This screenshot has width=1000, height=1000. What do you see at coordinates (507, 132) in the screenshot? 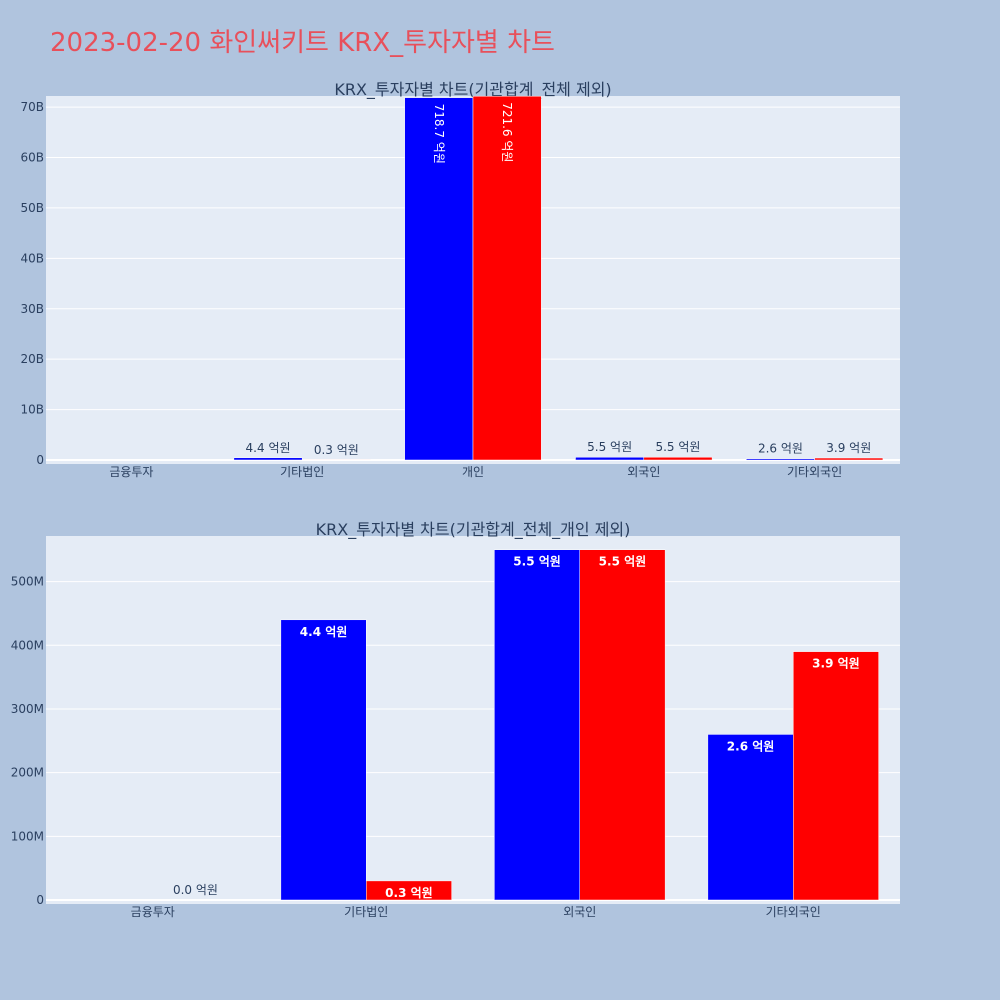
I see `data-label: 721.6 억원` at bounding box center [507, 132].